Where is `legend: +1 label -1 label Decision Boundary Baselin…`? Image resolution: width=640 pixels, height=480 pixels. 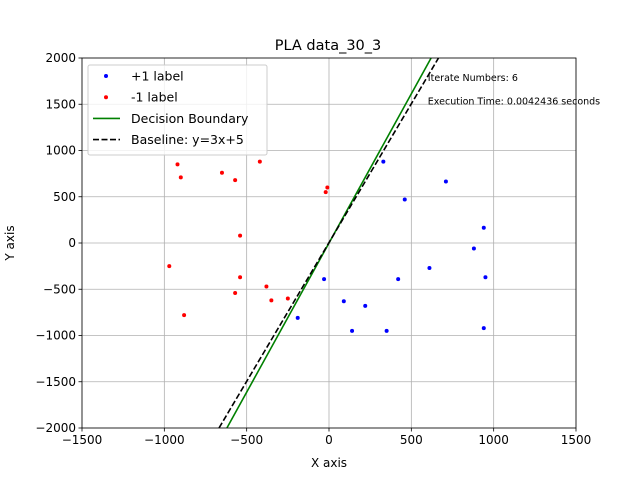
legend: +1 label -1 label Decision Boundary Baselin… is located at coordinates (177, 110).